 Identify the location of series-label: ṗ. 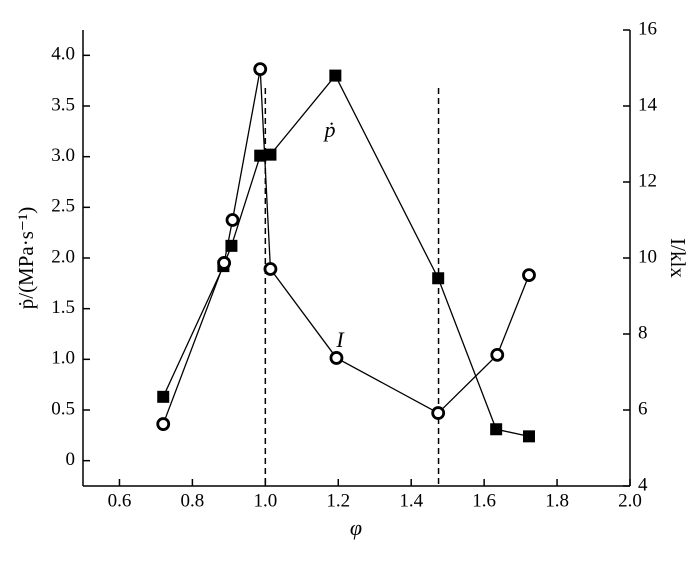
(329, 129).